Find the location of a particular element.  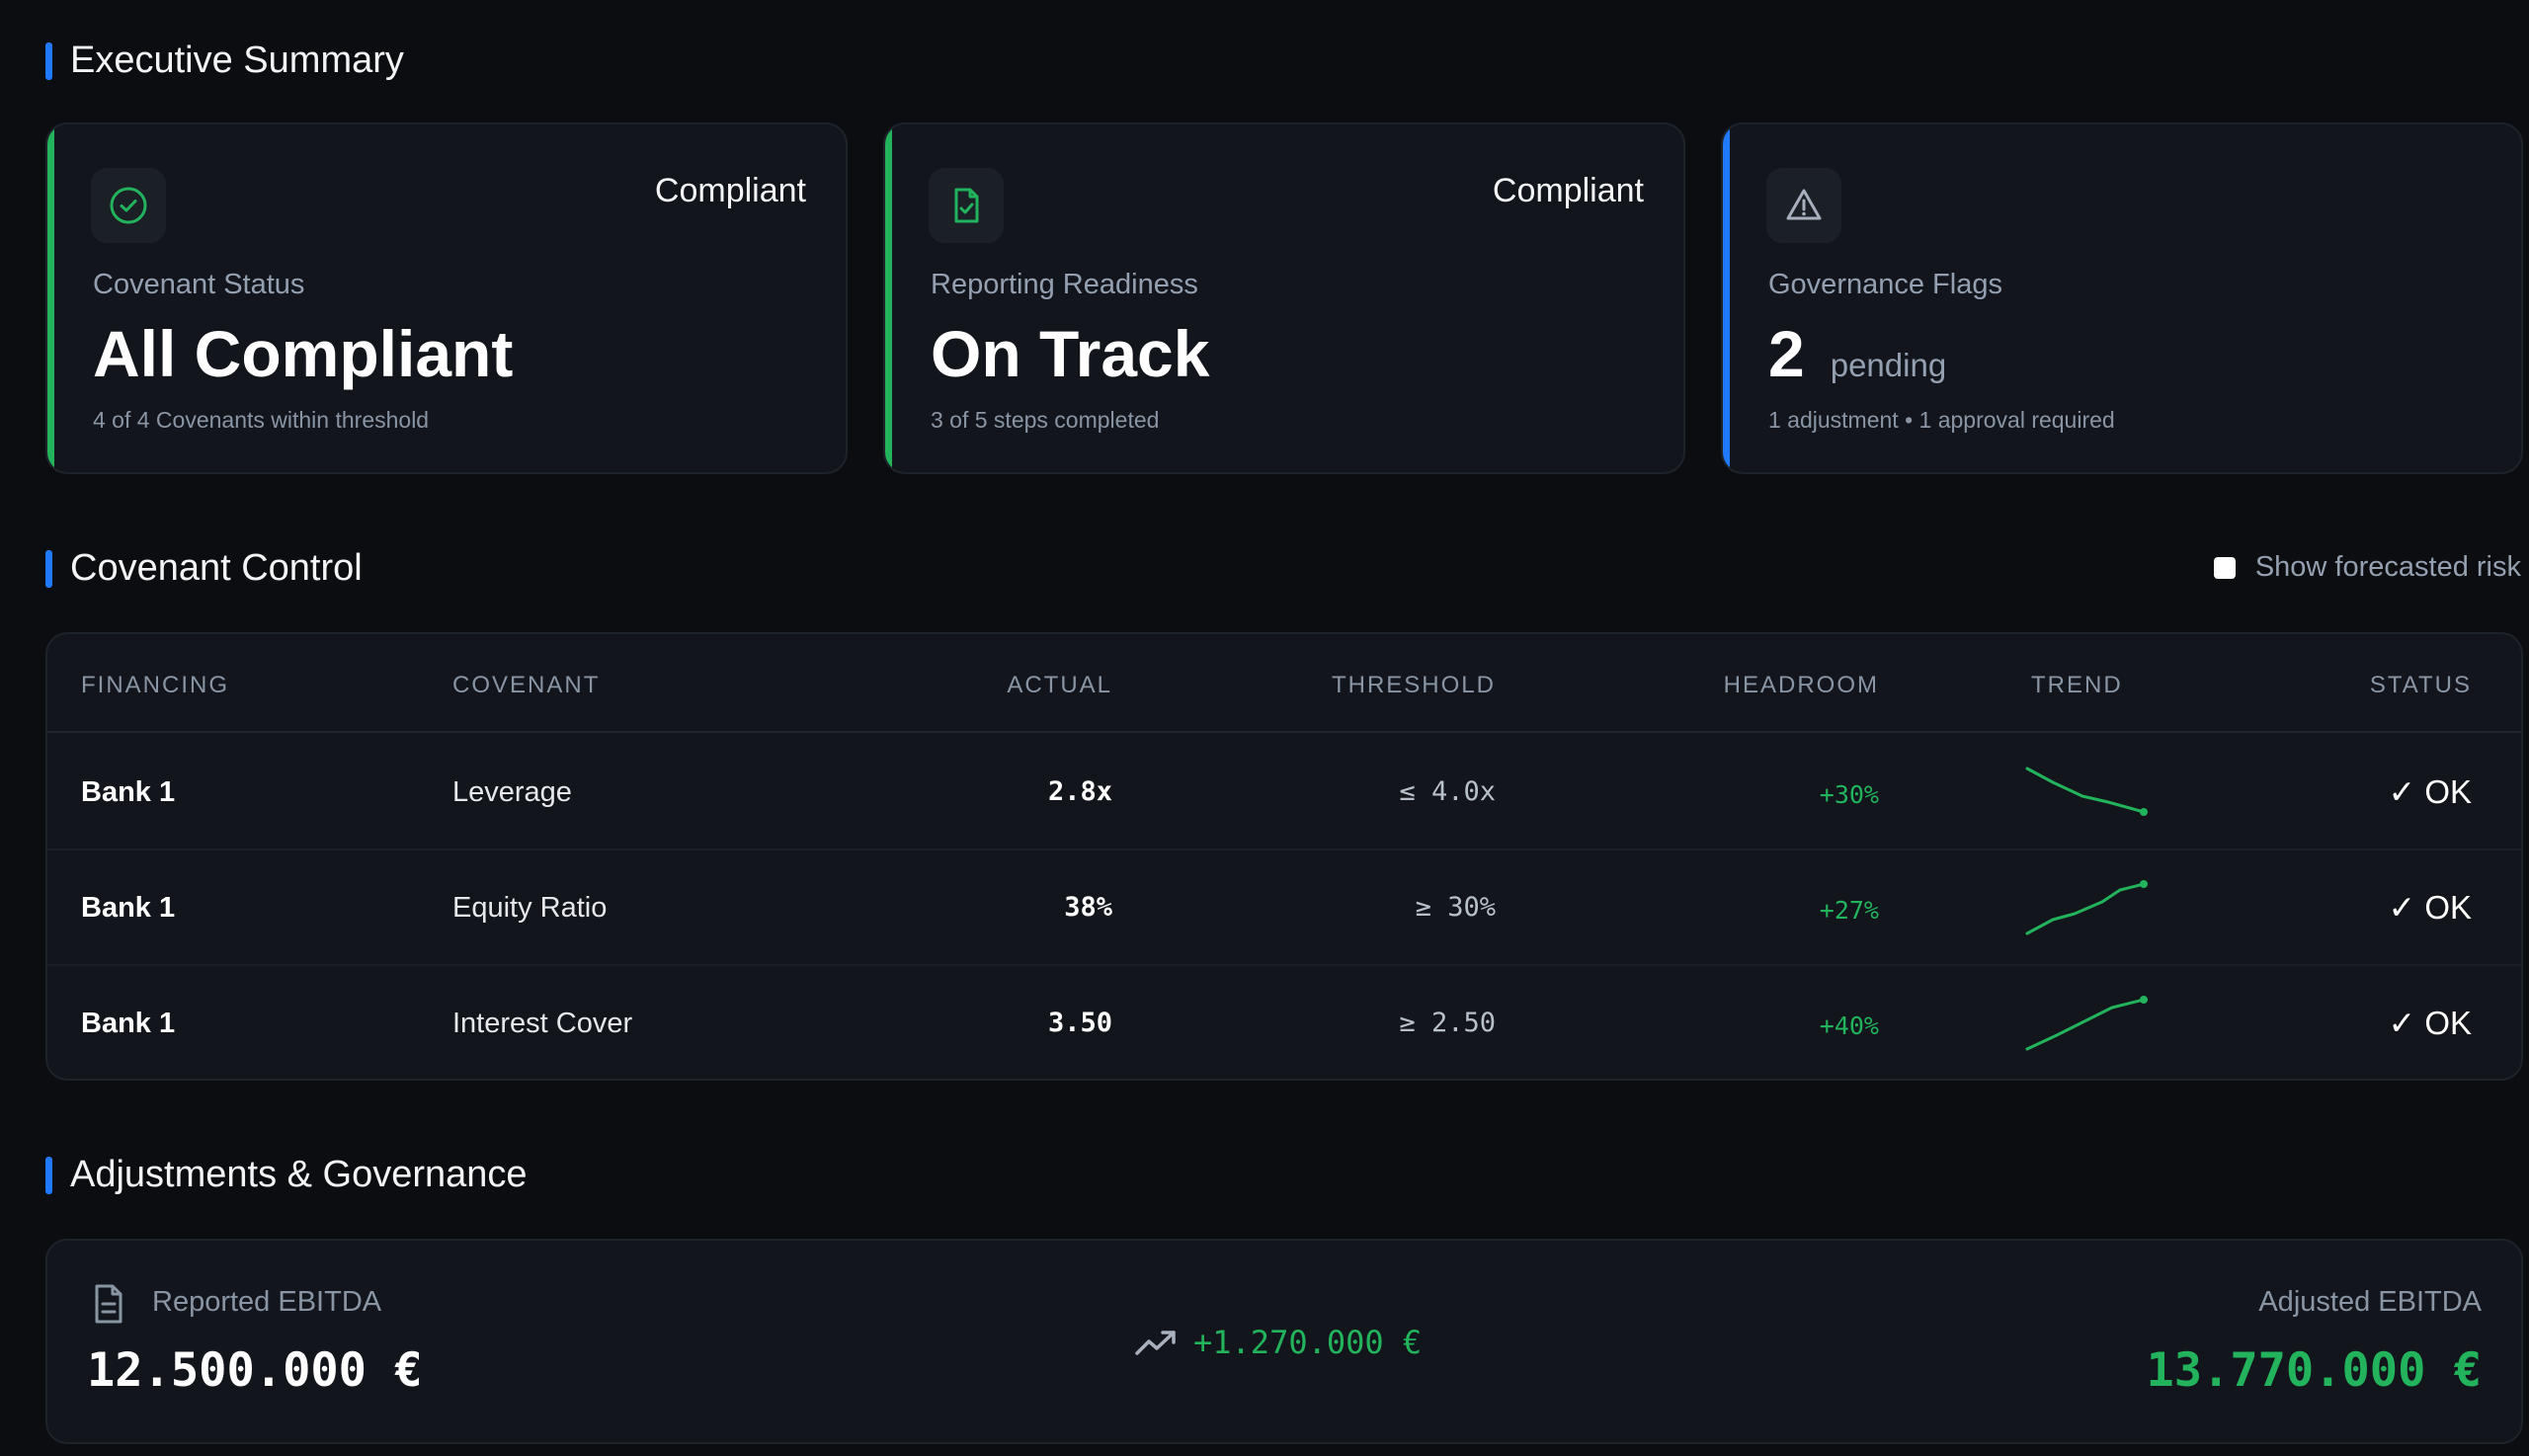

card-subtext: 1 adjustment • 1 approval required is located at coordinates (1941, 420).